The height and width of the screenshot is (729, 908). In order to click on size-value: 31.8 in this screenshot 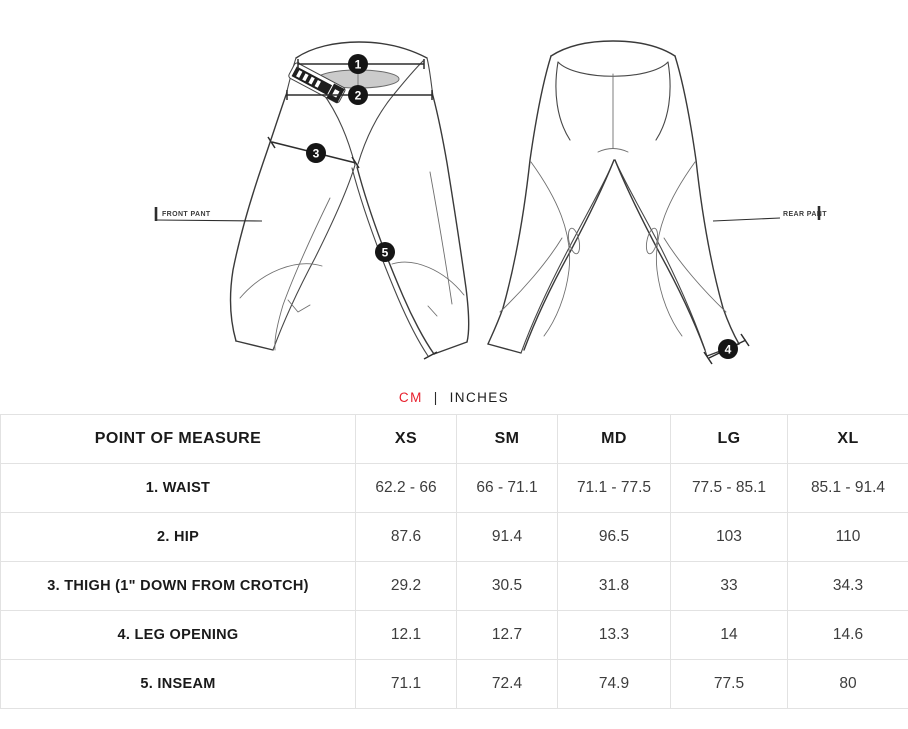, I will do `click(614, 586)`.